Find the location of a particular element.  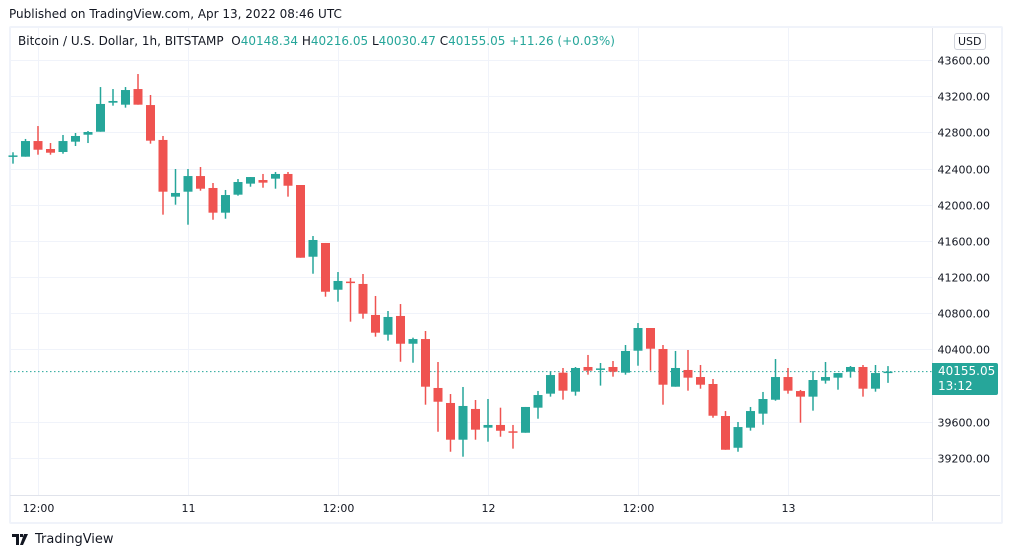

footer-brand: TradingView is located at coordinates (63, 539).